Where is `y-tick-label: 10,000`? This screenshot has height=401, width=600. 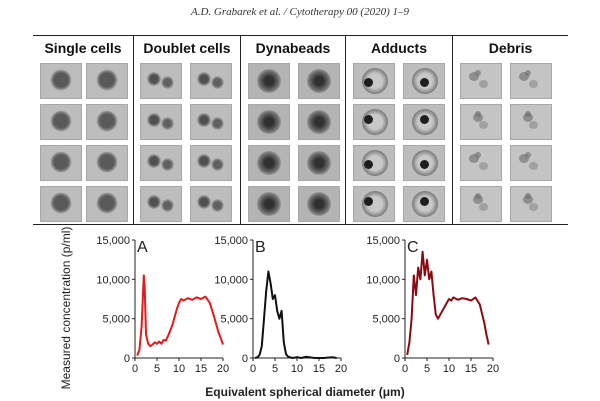
y-tick-label: 10,000 is located at coordinates (113, 280).